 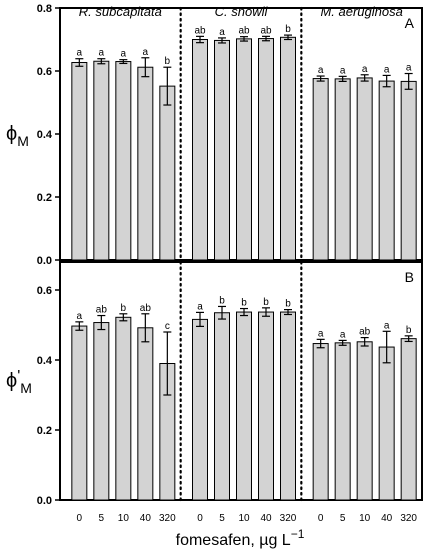 I want to click on panel-A-y-tick-label: 0.8, so click(x=44, y=9).